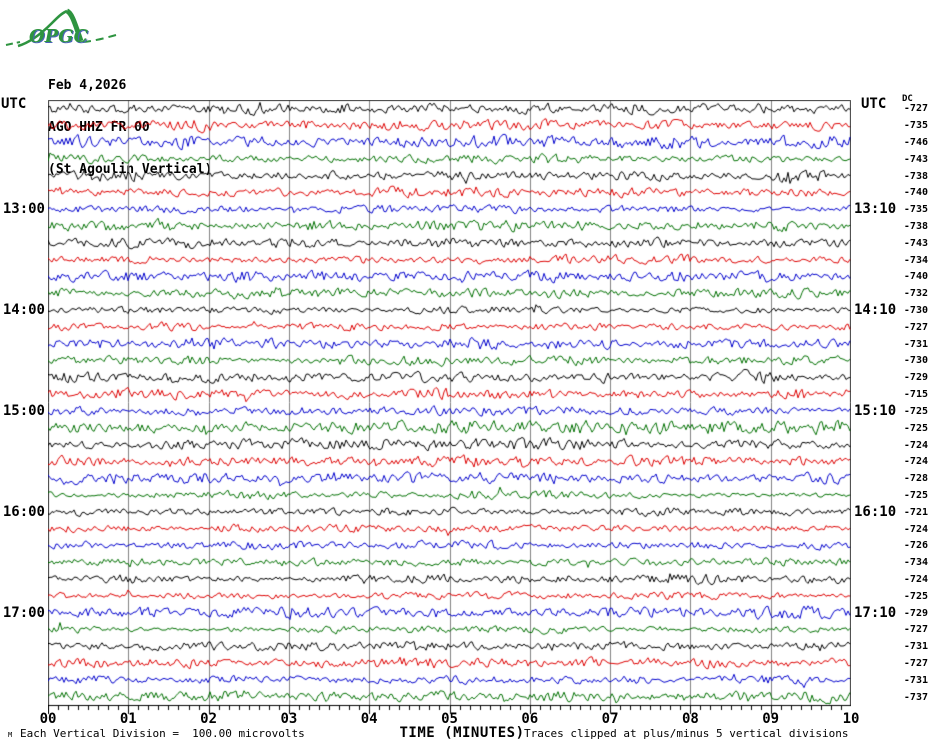 The height and width of the screenshot is (744, 930). What do you see at coordinates (530, 719) in the screenshot?
I see `x-tick-label: 06` at bounding box center [530, 719].